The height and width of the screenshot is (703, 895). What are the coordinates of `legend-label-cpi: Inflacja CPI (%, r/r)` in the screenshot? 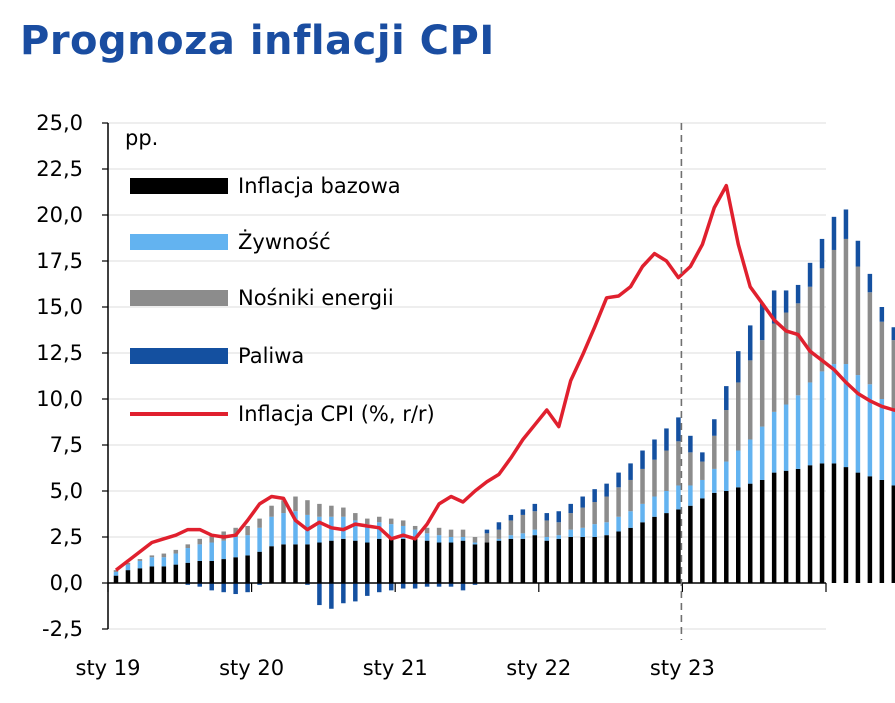 It's located at (336, 414).